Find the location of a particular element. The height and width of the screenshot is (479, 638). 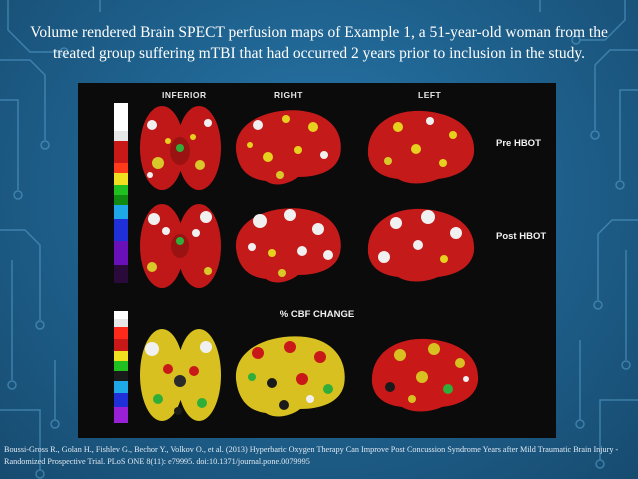

brain-change-inferior is located at coordinates (180, 375).